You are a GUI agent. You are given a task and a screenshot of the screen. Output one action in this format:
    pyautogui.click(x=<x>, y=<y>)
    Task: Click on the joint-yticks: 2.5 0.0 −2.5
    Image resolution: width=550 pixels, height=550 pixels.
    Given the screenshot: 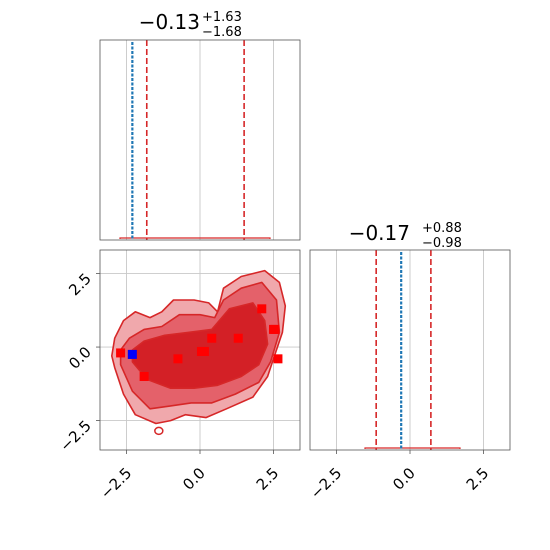 What is the action you would take?
    pyautogui.click(x=78, y=362)
    